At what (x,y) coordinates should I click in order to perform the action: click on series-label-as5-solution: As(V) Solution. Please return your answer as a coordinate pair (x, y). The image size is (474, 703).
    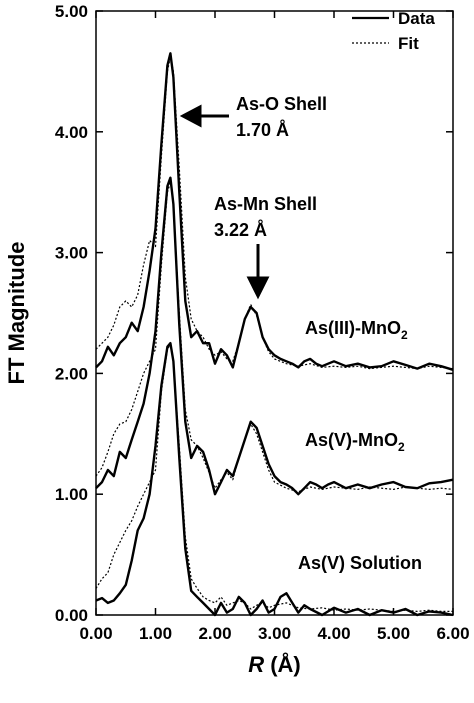
    Looking at the image, I should click on (360, 563).